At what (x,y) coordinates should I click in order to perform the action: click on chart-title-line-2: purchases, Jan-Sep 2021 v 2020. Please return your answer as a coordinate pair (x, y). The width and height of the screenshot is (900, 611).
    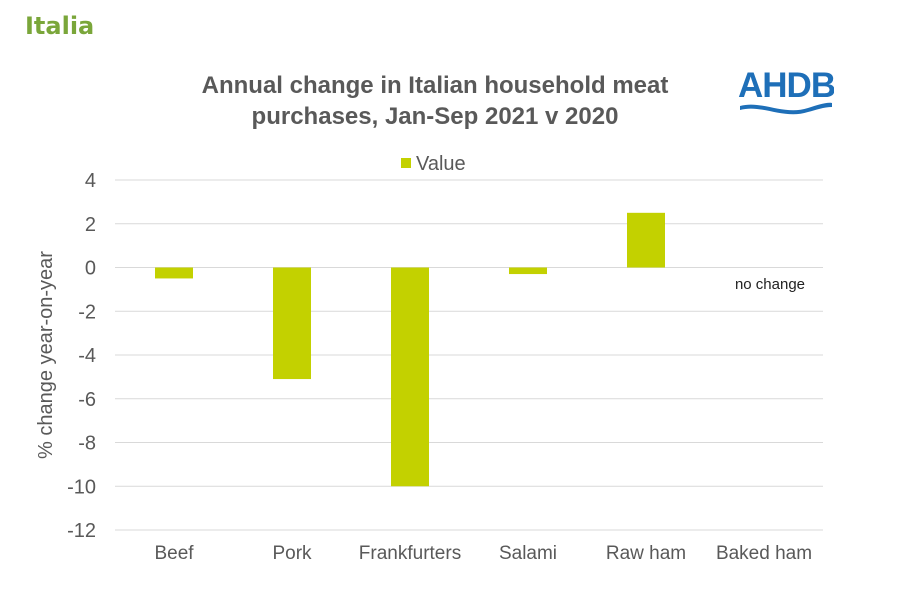
    Looking at the image, I should click on (435, 116).